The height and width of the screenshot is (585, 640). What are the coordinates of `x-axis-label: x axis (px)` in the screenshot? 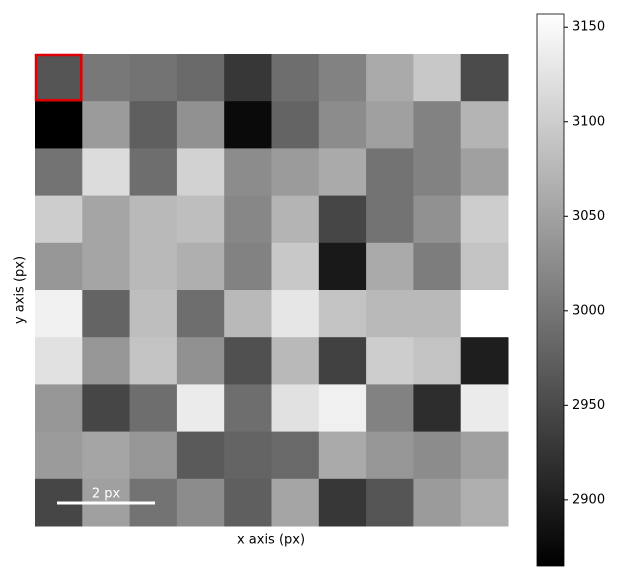 It's located at (271, 540).